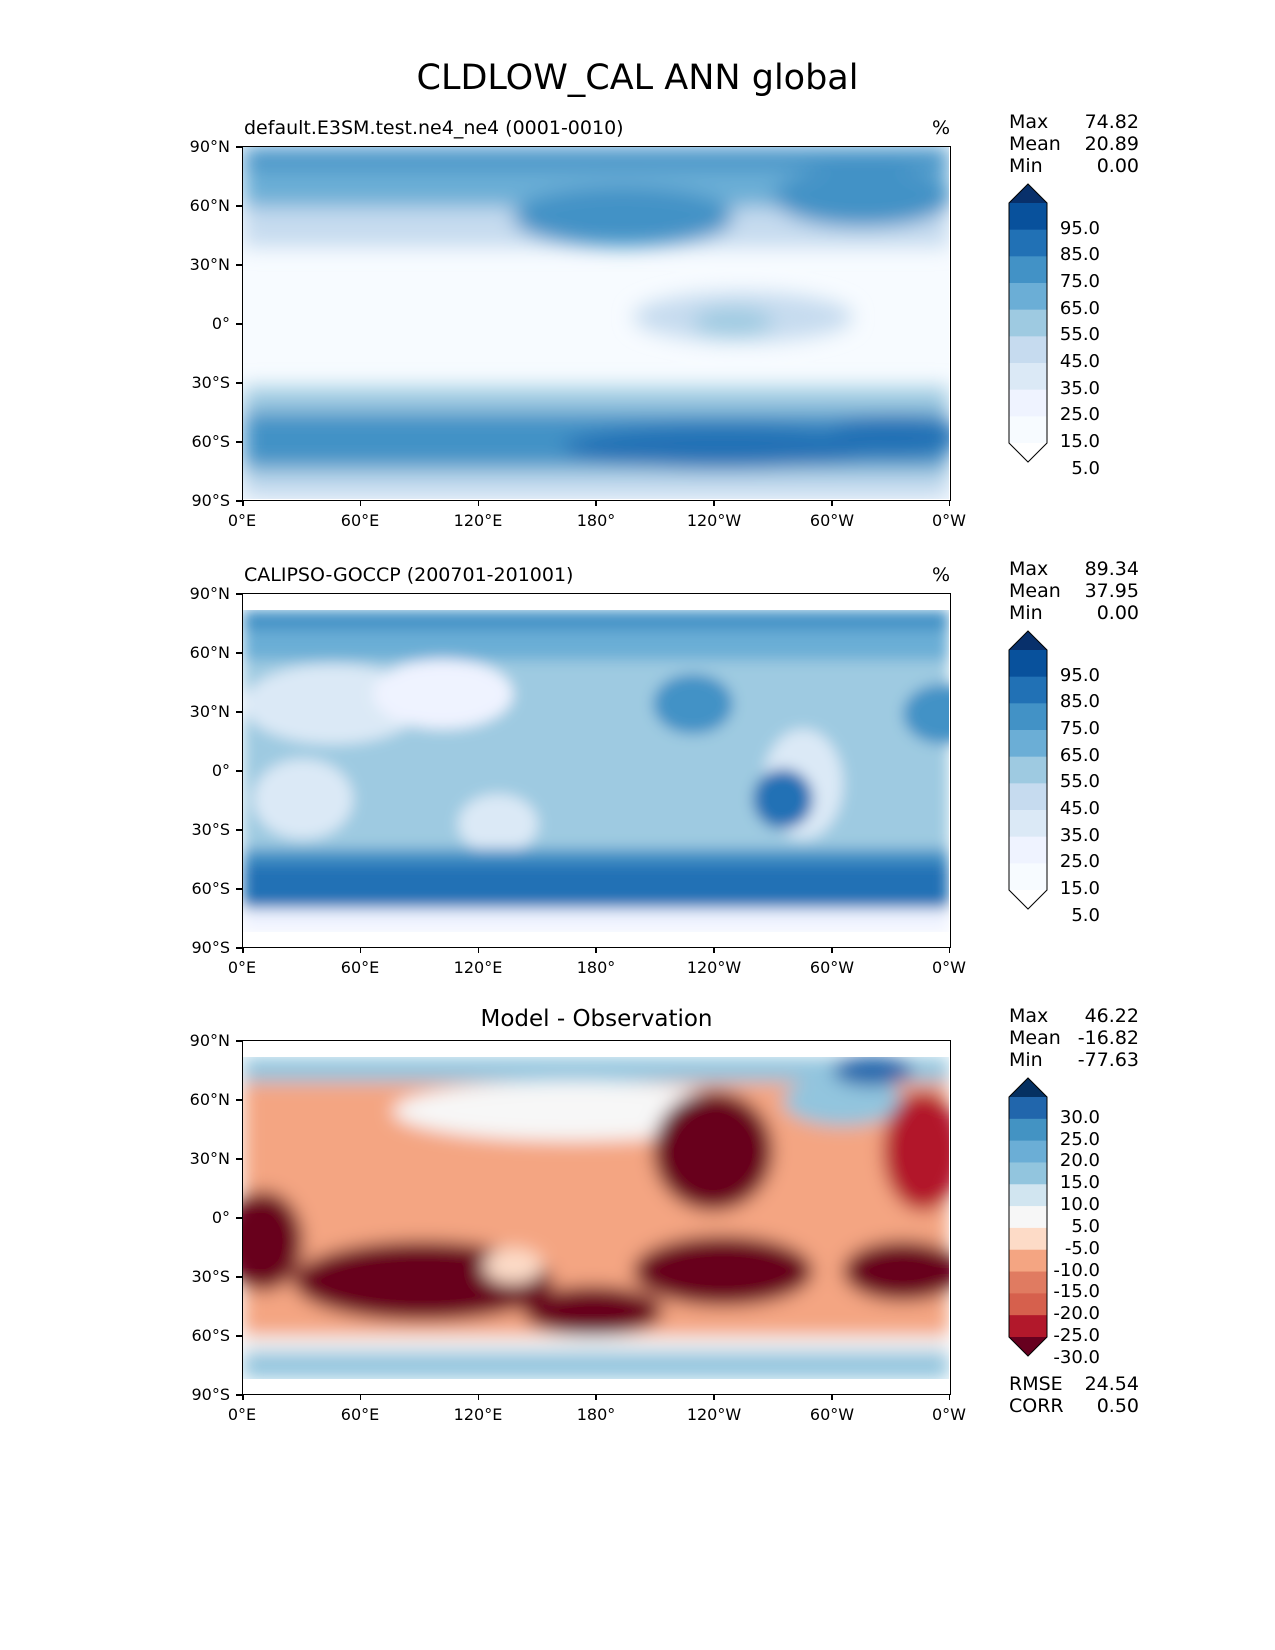 The height and width of the screenshot is (1650, 1275). I want to click on lon-label: 60°E, so click(360, 1414).